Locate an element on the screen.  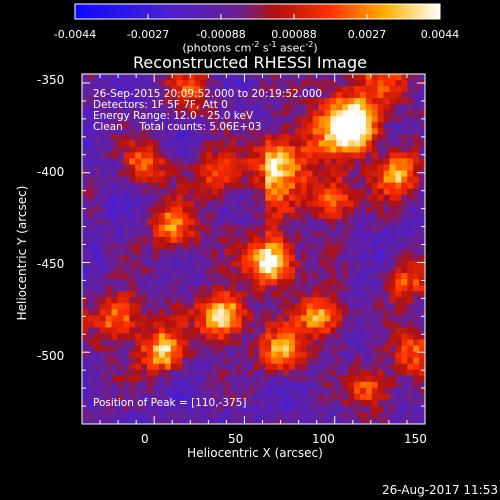
colorbar-tick: 0.00088 is located at coordinates (294, 34).